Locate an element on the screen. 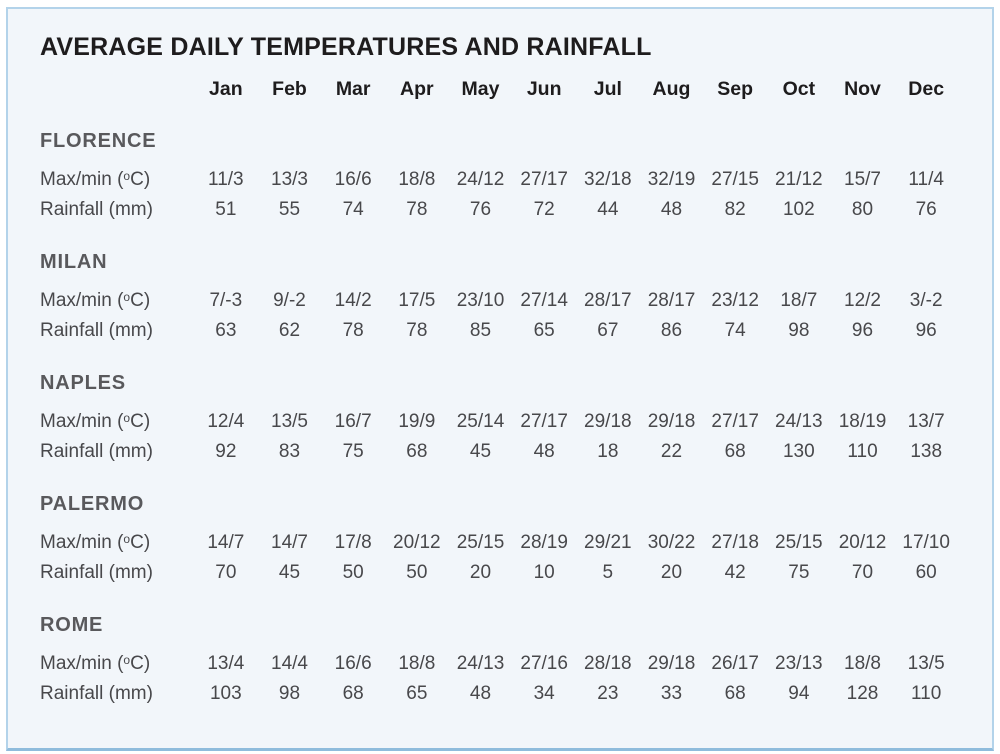 Image resolution: width=1000 pixels, height=754 pixels. temp-cell: 17/10 is located at coordinates (926, 542).